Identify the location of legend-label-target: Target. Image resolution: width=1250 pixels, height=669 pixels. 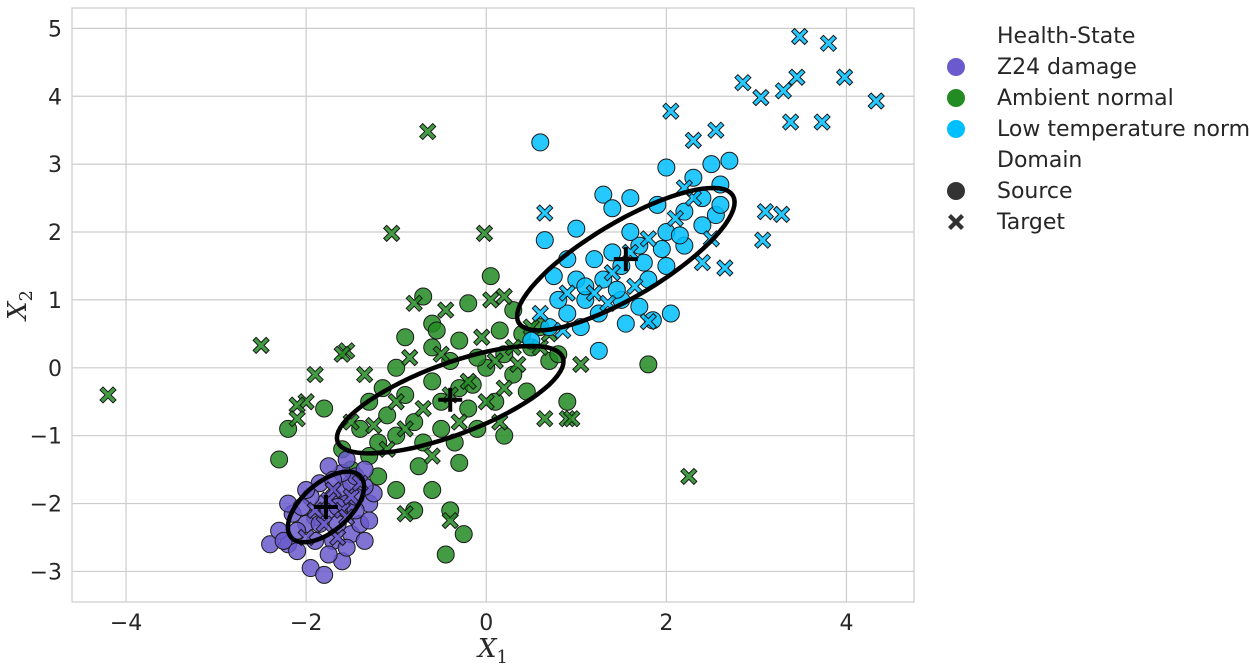
(1030, 222).